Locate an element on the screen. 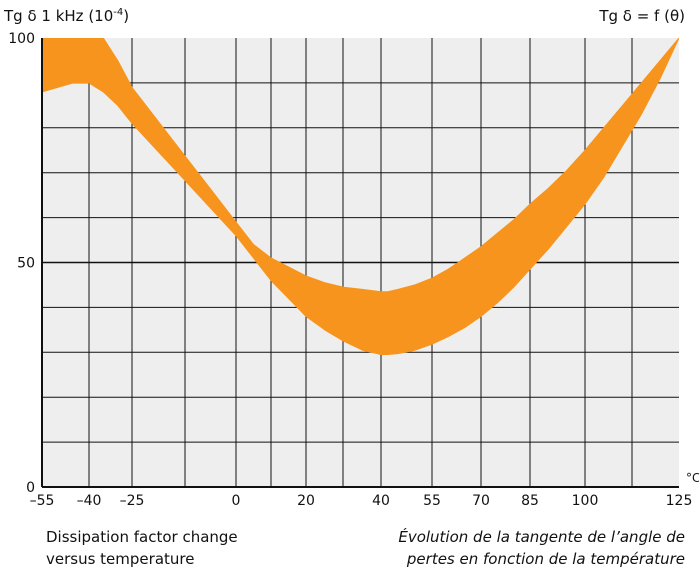  x-tick-label: 100 is located at coordinates (585, 501).